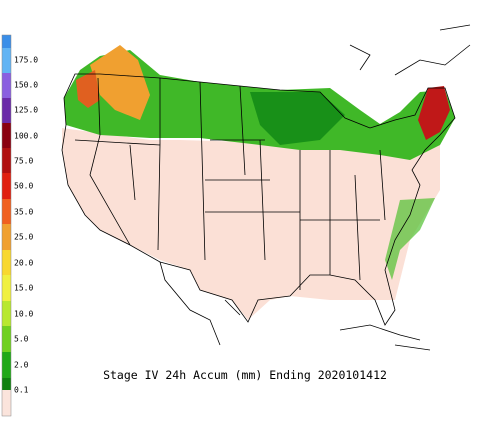 Image resolution: width=480 pixels, height=425 pixels. I want to click on colorbar-label: 10.0, so click(23, 314).